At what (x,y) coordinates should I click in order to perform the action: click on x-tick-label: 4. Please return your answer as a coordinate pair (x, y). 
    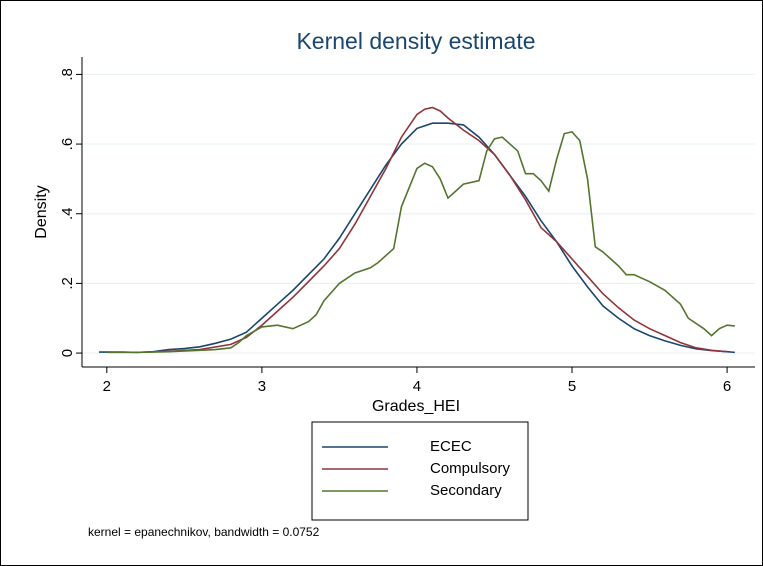
    Looking at the image, I should click on (417, 386).